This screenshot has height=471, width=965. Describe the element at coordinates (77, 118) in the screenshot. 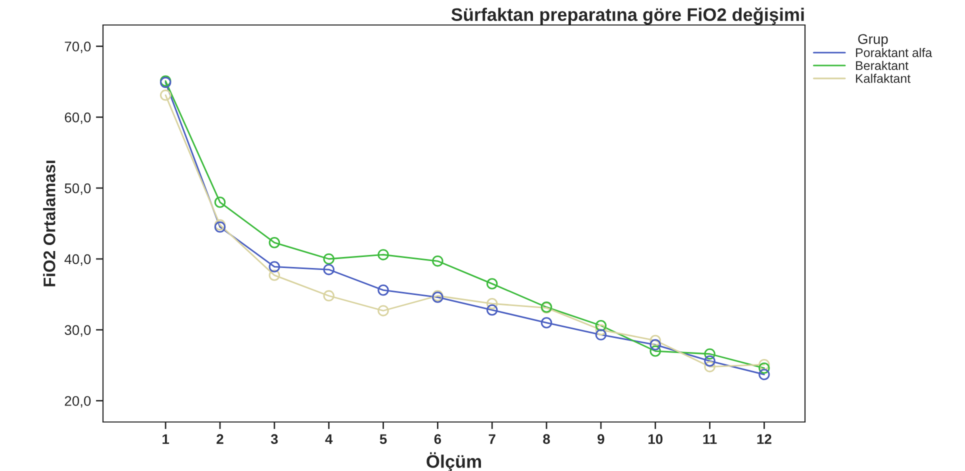

I see `y-tick-label: 60,0` at that location.